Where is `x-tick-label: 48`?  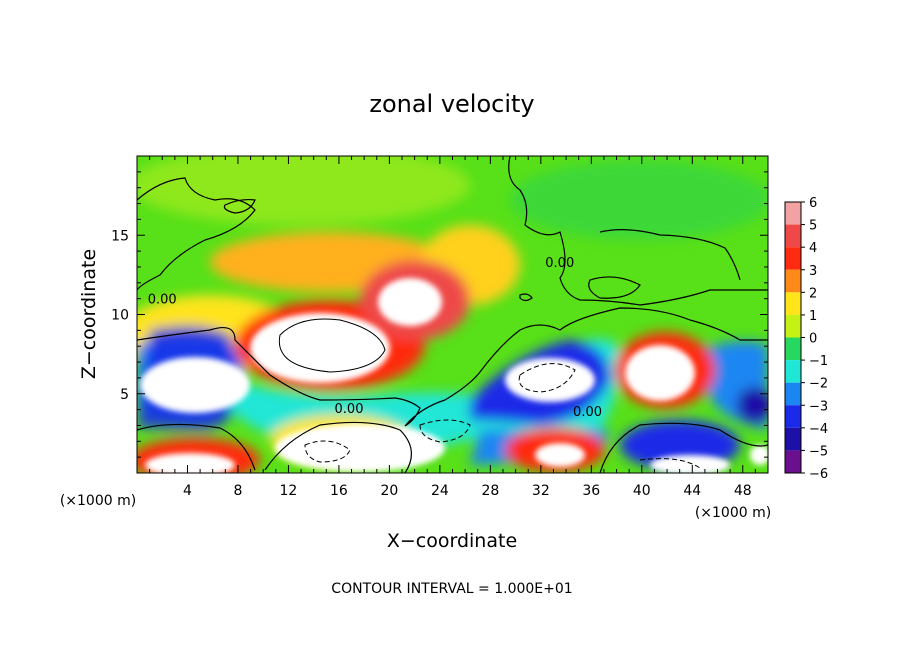 x-tick-label: 48 is located at coordinates (743, 491).